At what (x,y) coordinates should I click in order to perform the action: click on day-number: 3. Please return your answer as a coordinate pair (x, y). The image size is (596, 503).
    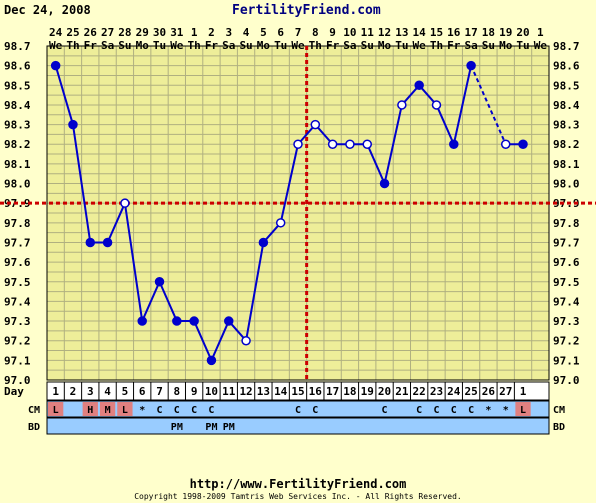
    Looking at the image, I should click on (90, 391).